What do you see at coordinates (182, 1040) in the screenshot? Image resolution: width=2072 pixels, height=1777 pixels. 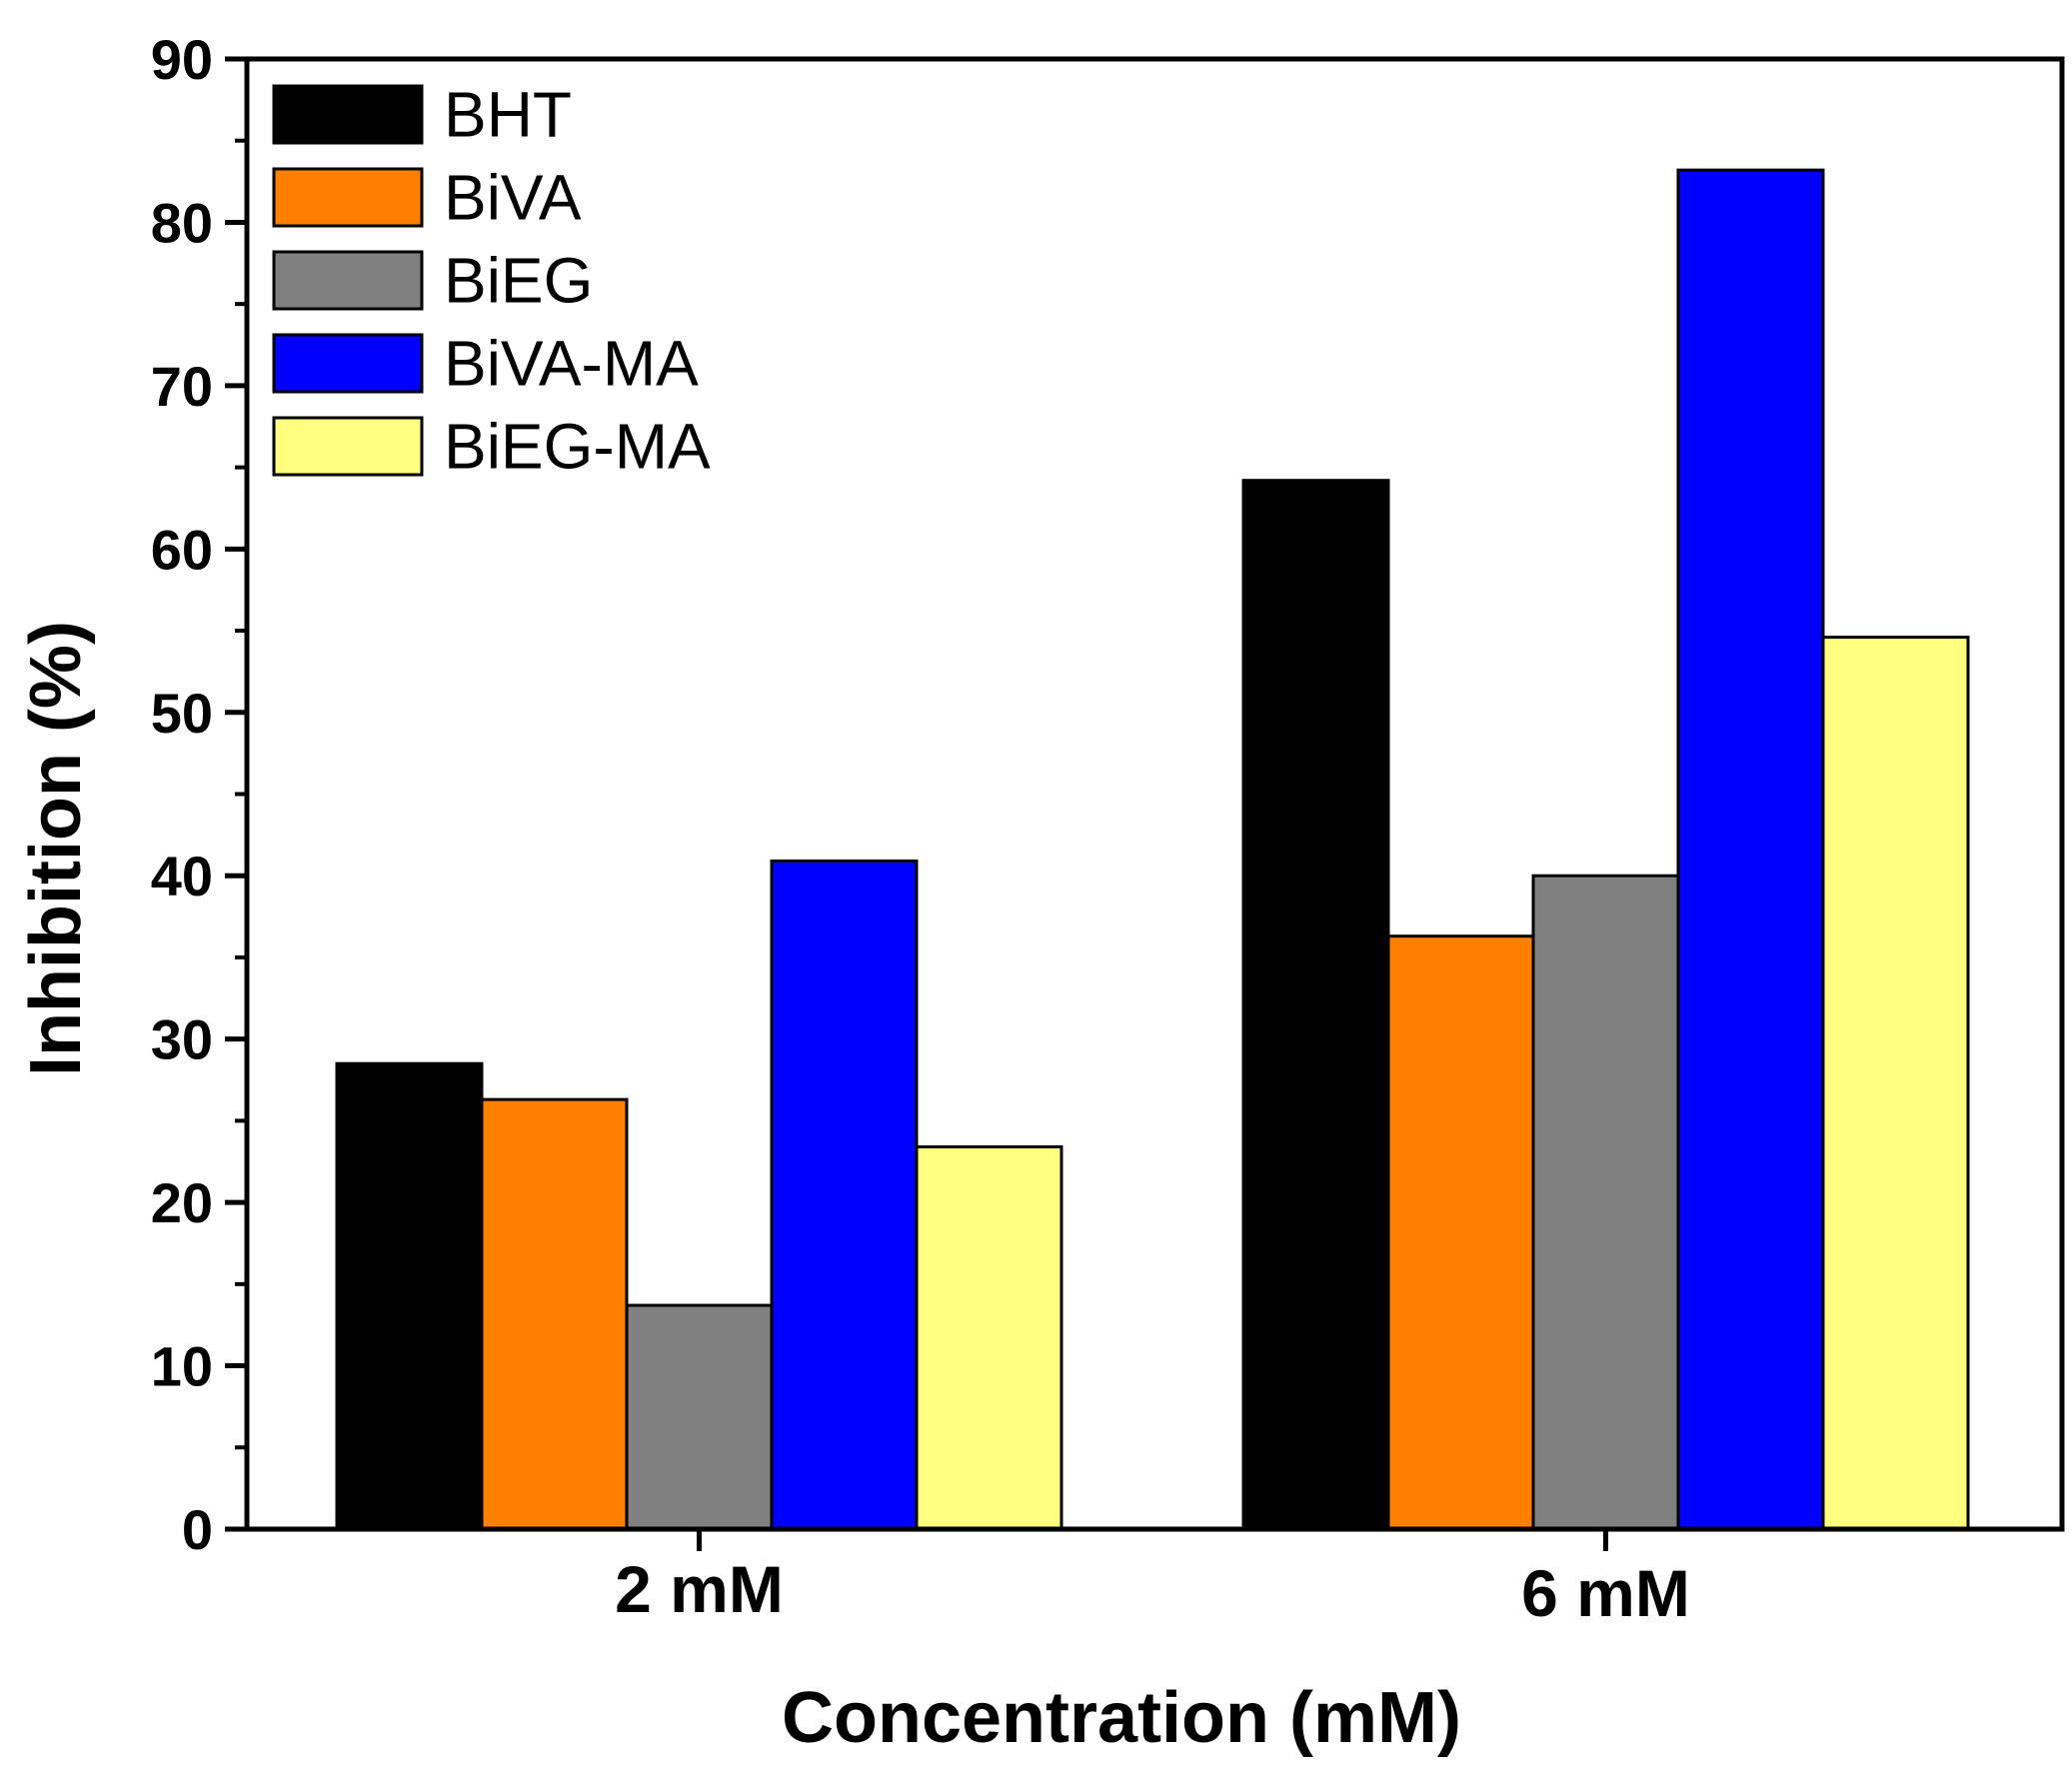 I see `y-tick-label: 30` at bounding box center [182, 1040].